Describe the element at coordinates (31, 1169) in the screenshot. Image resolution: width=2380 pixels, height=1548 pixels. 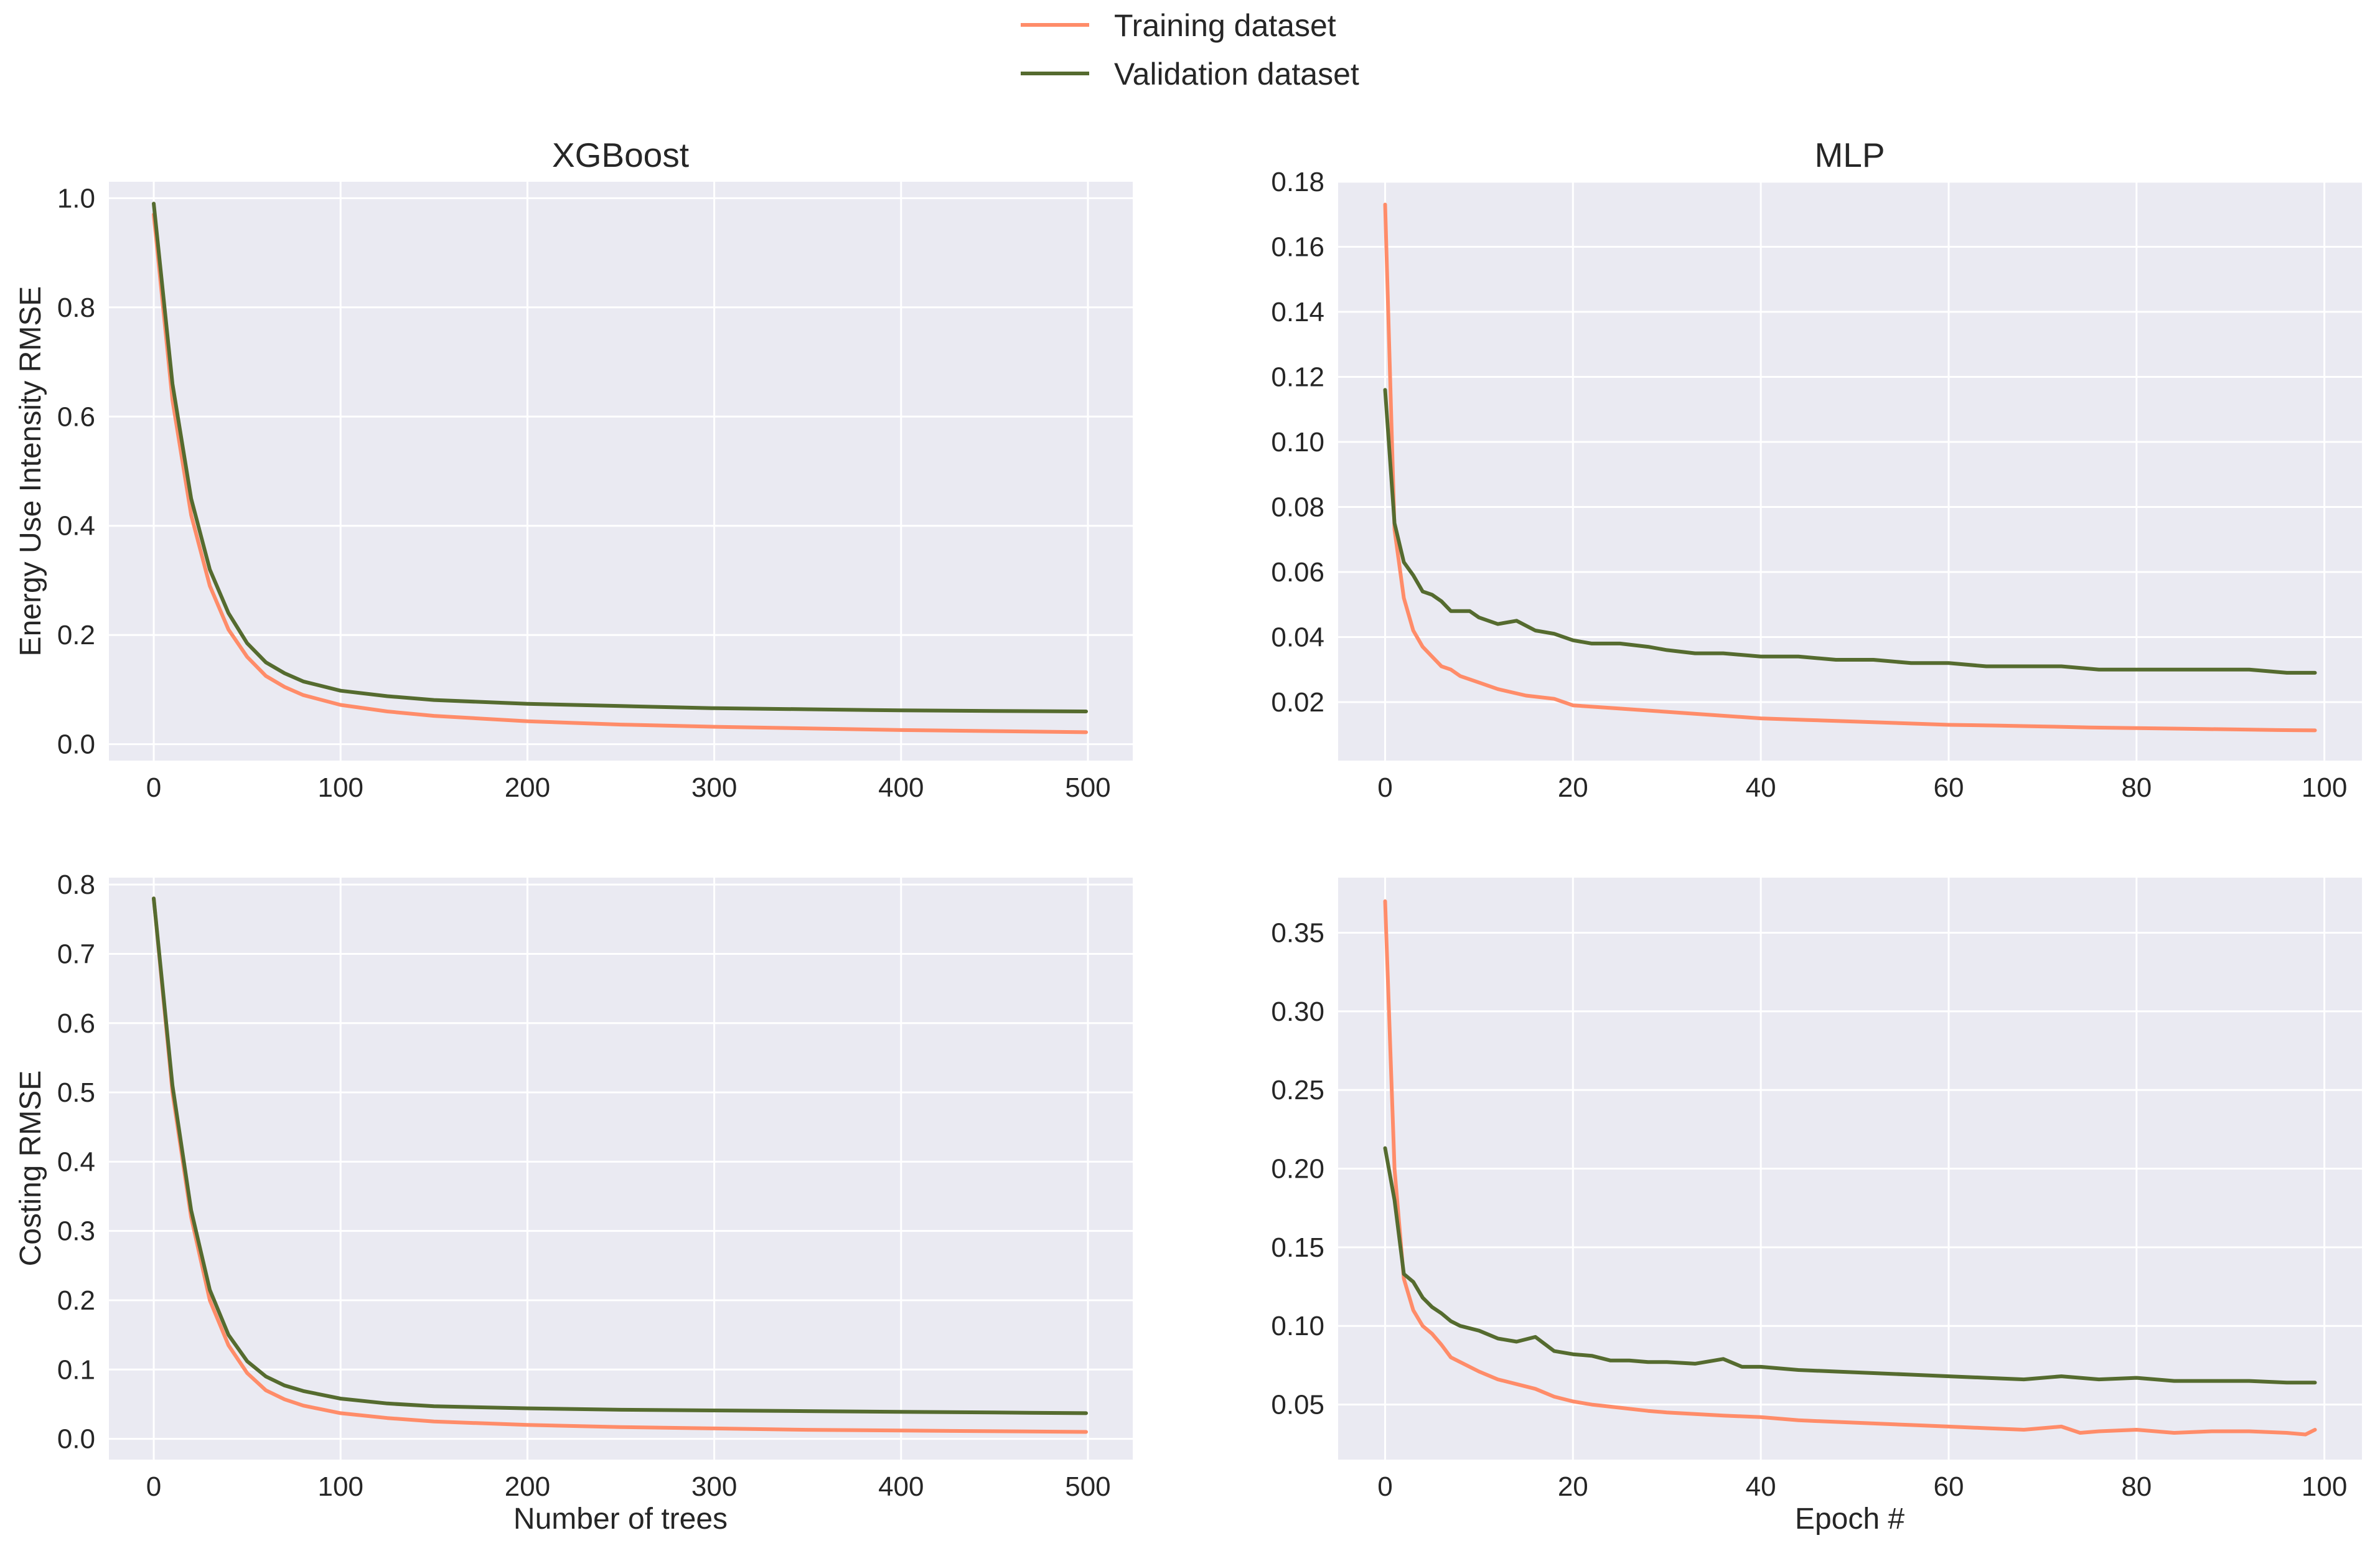
I see `y-axis-label: Costing RMSE` at that location.